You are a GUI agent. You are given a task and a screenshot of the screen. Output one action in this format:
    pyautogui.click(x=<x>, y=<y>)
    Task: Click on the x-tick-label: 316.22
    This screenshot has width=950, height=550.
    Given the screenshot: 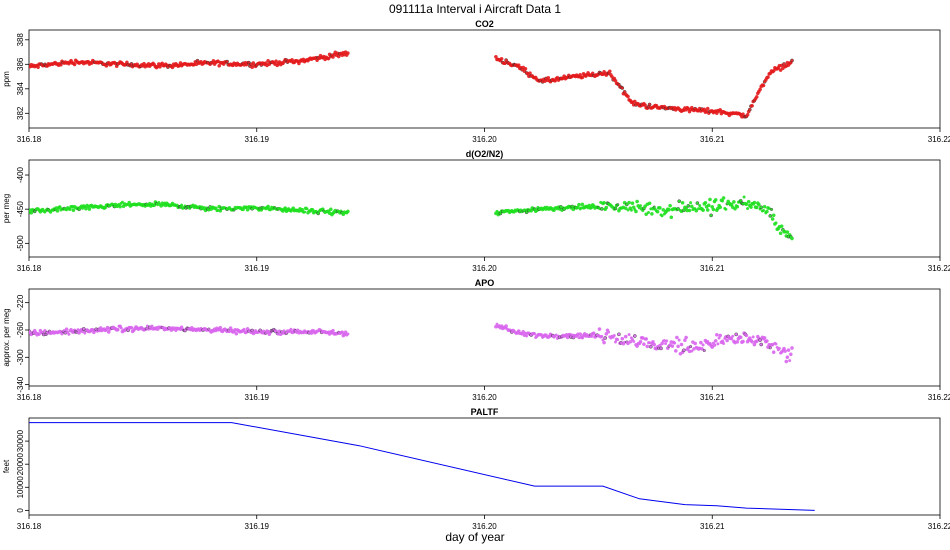 What is the action you would take?
    pyautogui.click(x=939, y=139)
    